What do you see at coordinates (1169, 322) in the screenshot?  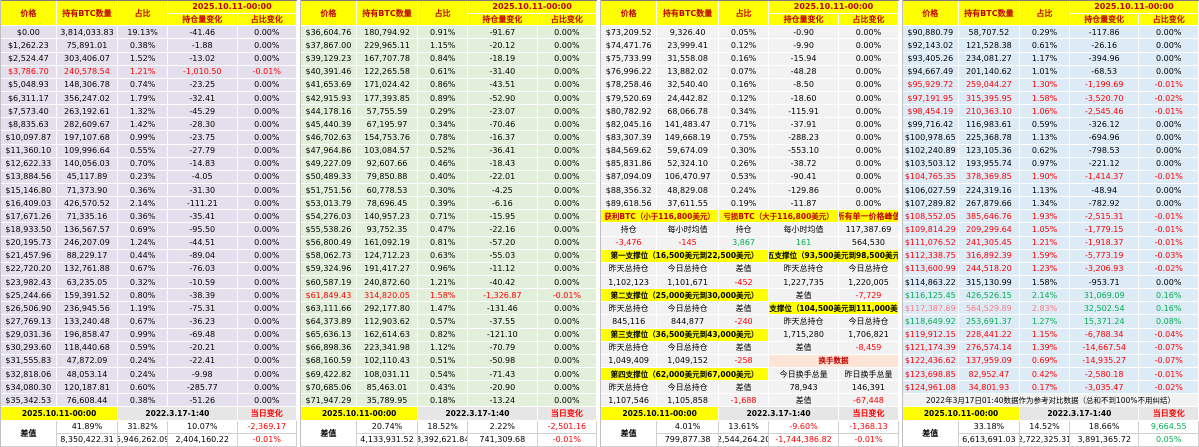 I see `cell: 0.08%` at bounding box center [1169, 322].